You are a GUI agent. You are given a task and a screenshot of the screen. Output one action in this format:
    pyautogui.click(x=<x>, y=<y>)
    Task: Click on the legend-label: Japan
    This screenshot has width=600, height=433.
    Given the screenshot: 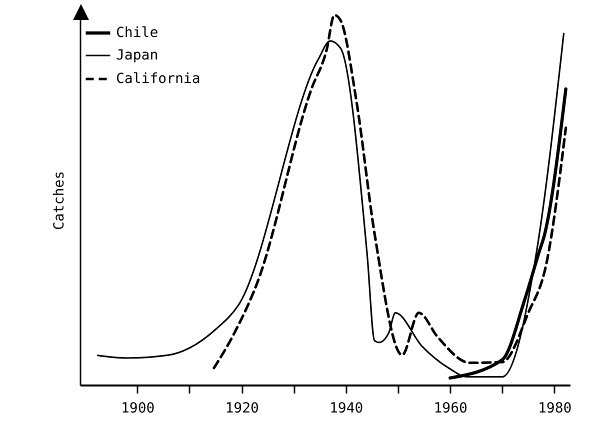 What is the action you would take?
    pyautogui.click(x=137, y=56)
    